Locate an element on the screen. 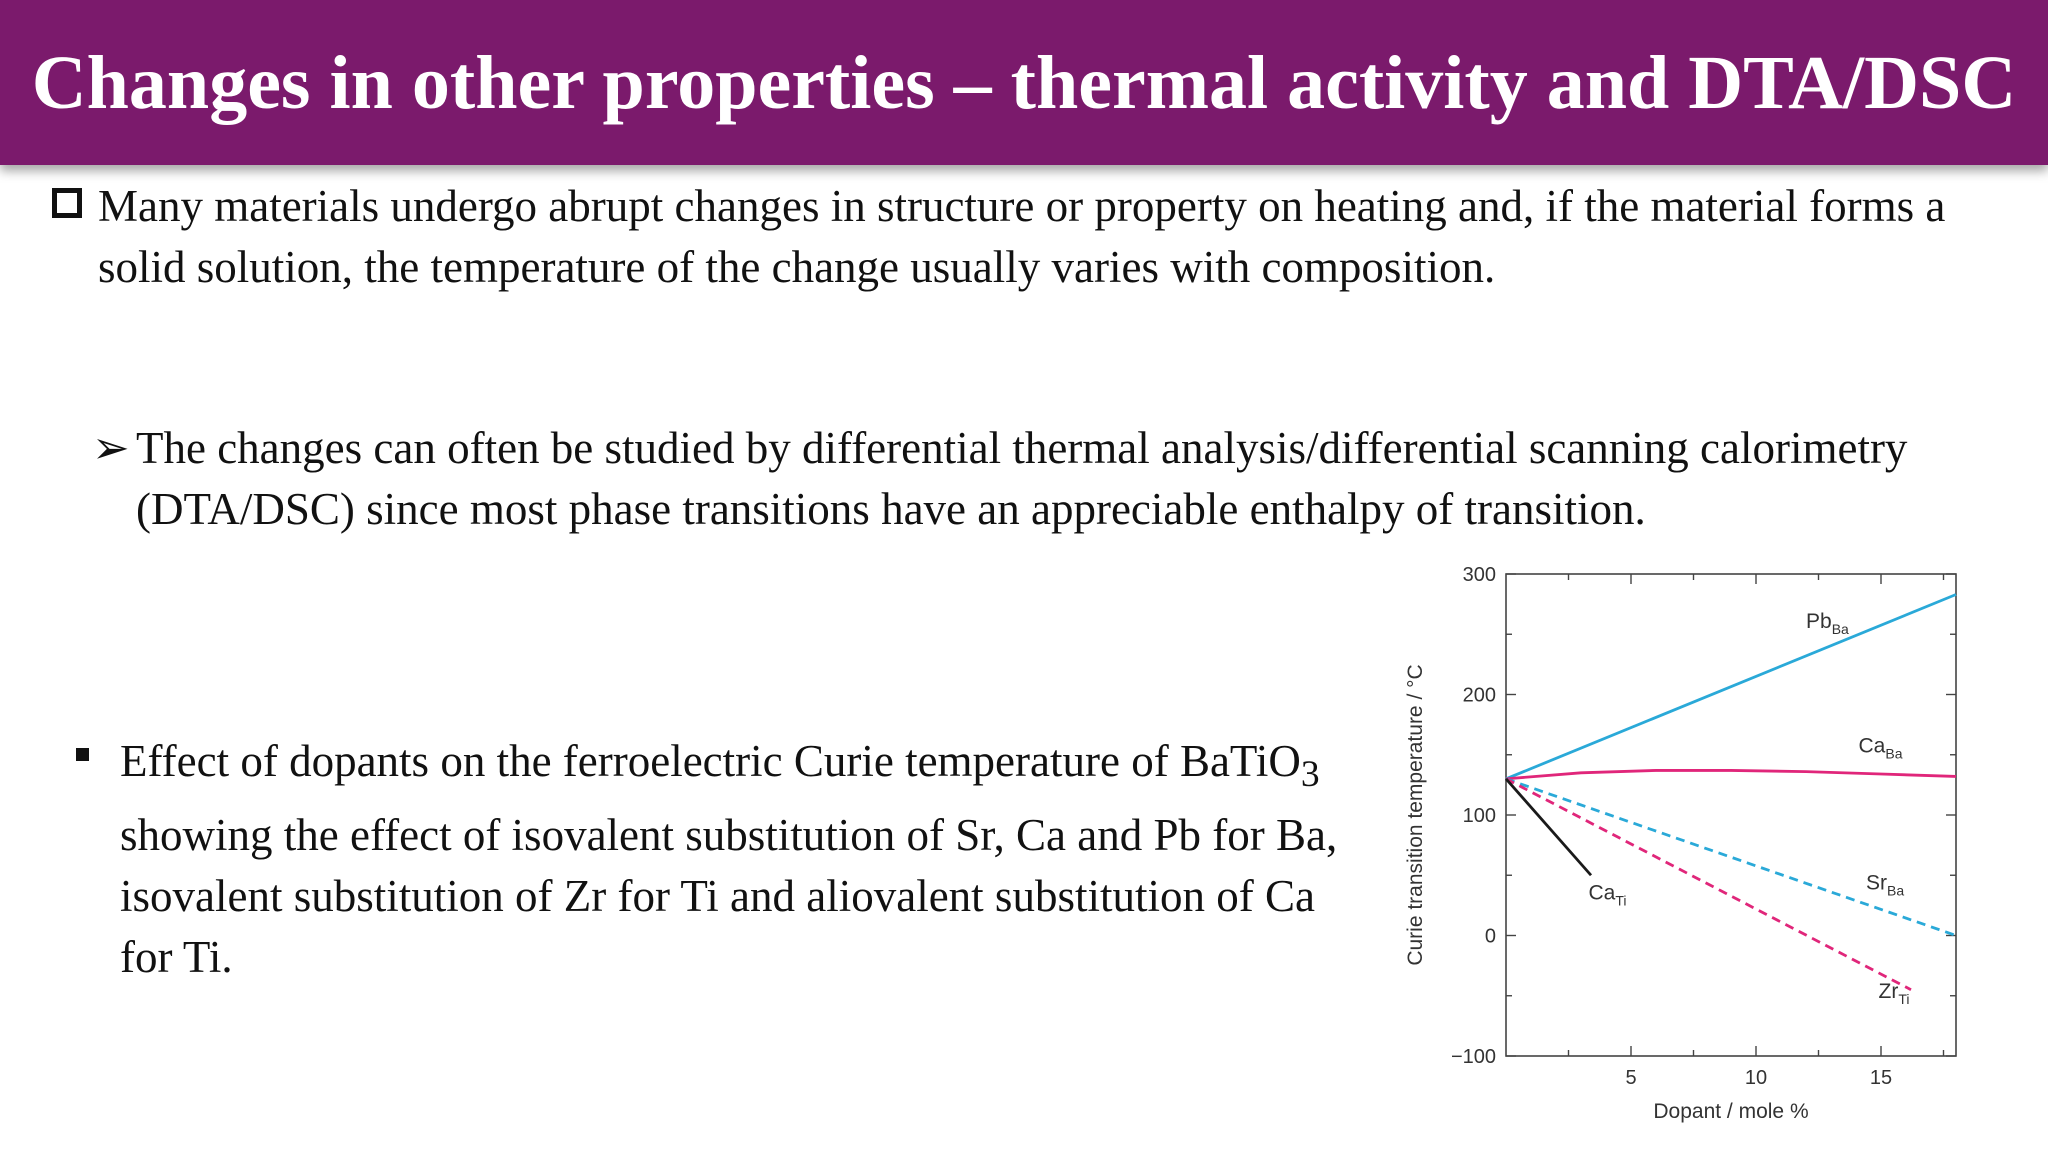 This screenshot has height=1152, width=2048. series-label-CaBa: CaBa is located at coordinates (1881, 747).